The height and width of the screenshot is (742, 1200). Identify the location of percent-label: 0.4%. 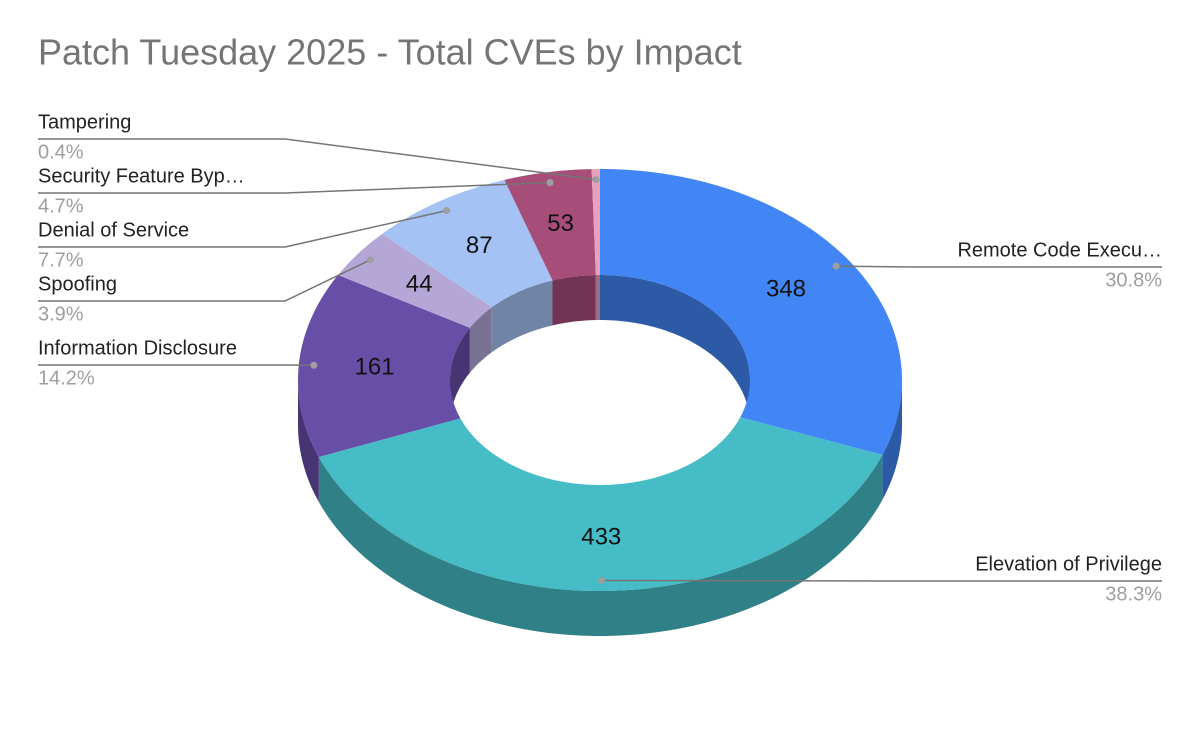
(61, 152).